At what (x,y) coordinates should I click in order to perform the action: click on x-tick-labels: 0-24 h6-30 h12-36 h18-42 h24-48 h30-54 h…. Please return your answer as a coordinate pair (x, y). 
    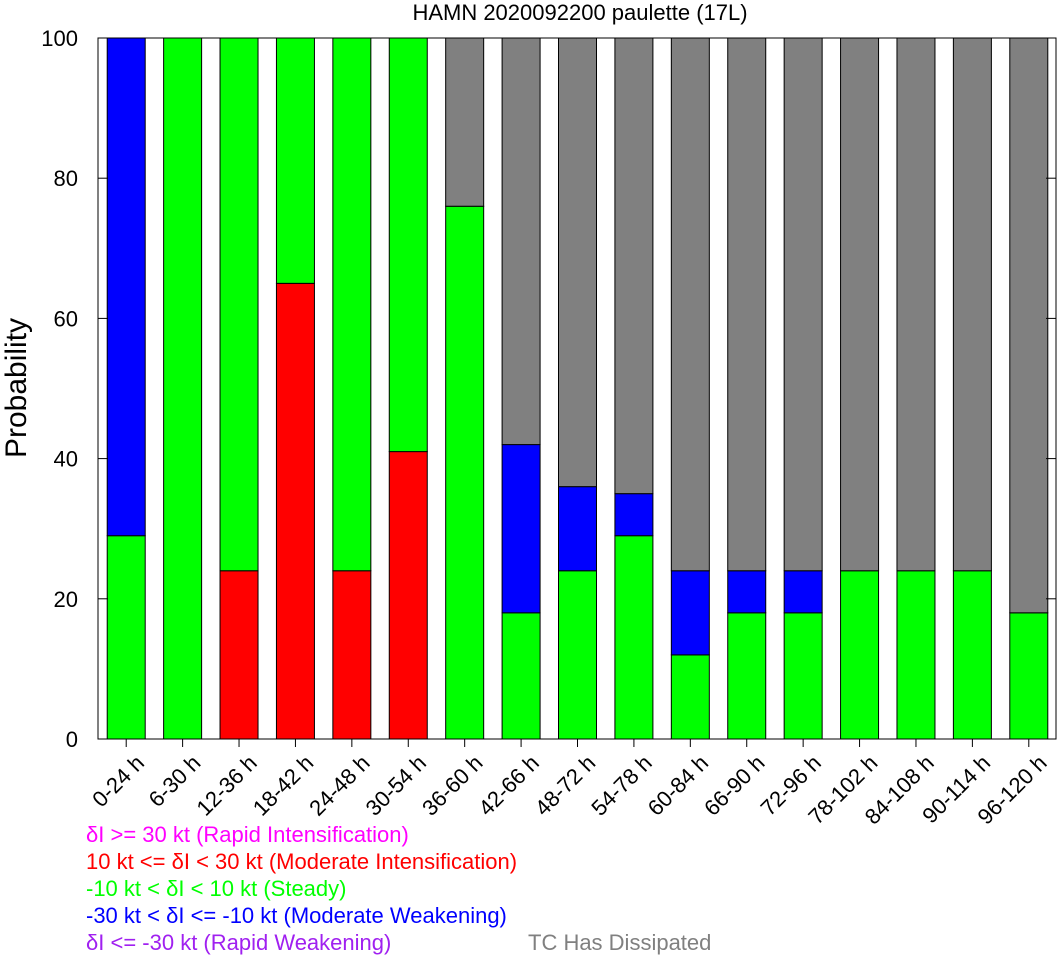
    Looking at the image, I should click on (569, 789).